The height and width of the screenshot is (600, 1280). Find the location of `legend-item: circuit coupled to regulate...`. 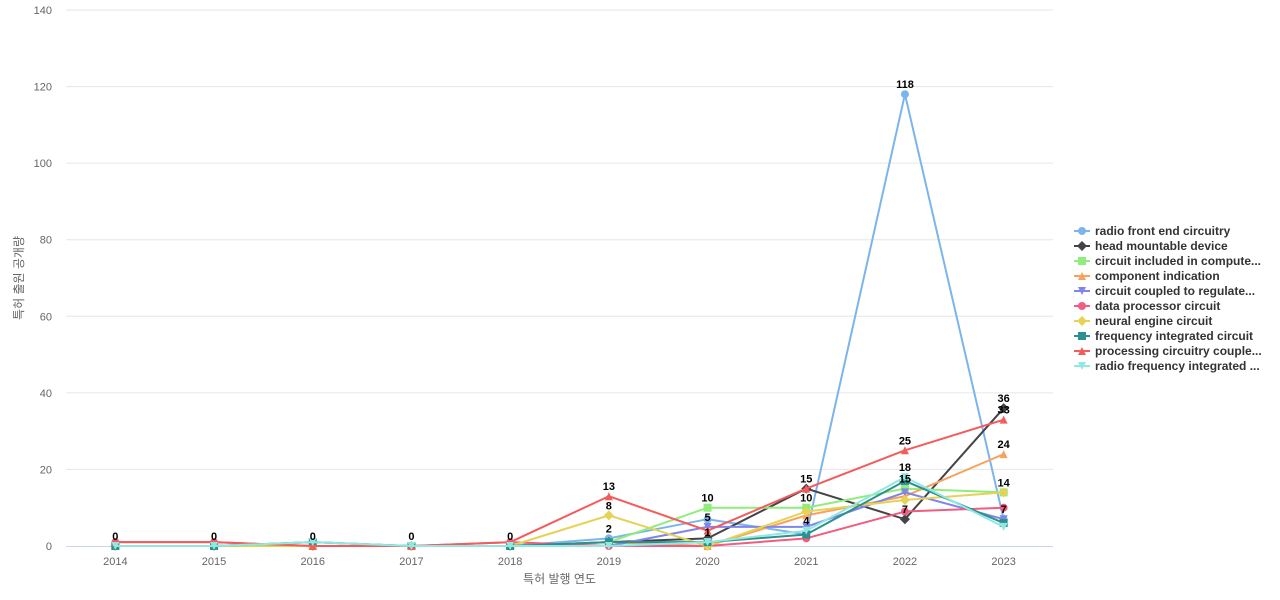

legend-item: circuit coupled to regulate... is located at coordinates (1164, 291).